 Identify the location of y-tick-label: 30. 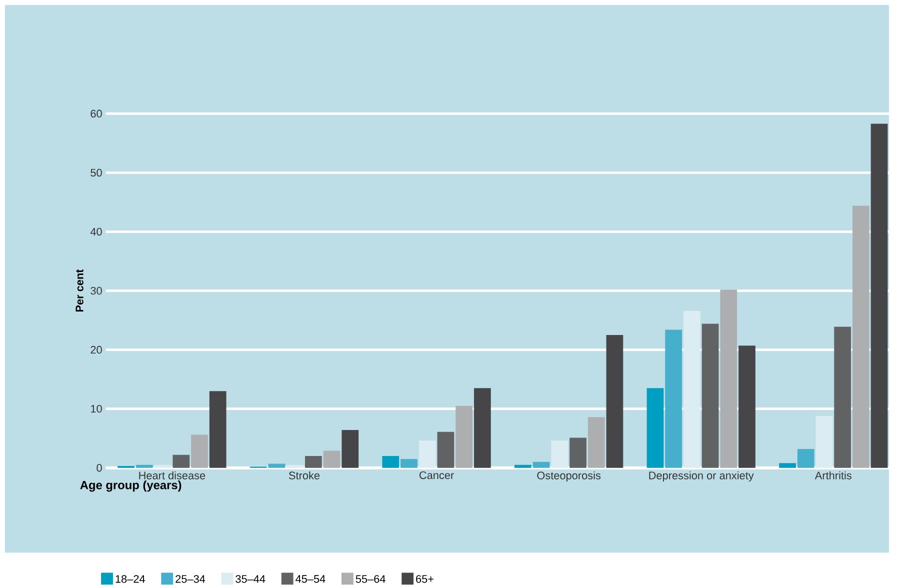
(96, 290).